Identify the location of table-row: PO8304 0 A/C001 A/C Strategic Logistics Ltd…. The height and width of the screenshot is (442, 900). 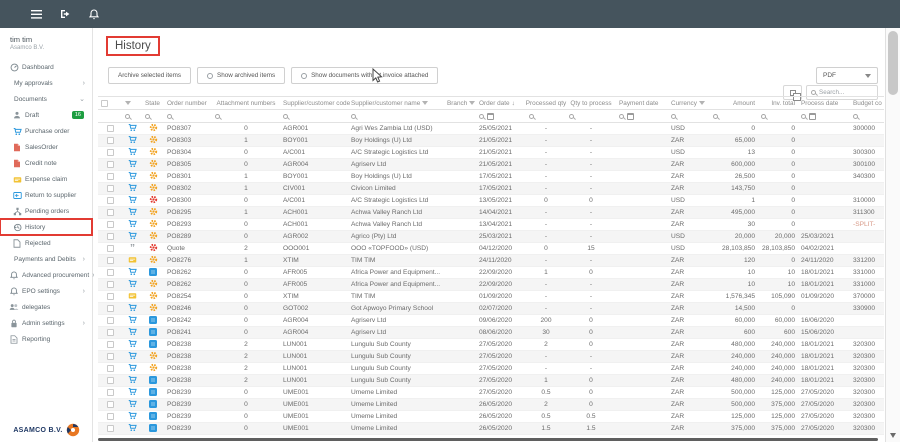
(491, 153).